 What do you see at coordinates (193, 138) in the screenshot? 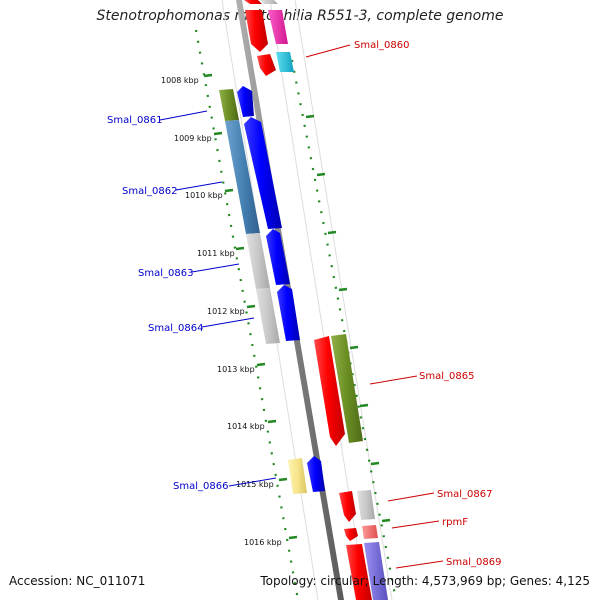
I see `tick-label: 1009 kbp` at bounding box center [193, 138].